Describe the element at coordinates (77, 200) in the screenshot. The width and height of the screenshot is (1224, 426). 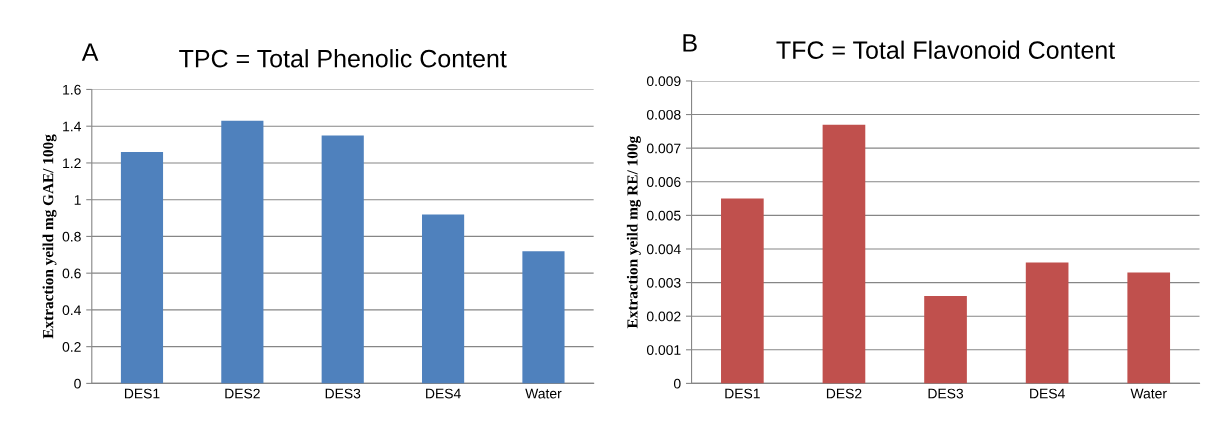
I see `y-tick-label: 1` at that location.